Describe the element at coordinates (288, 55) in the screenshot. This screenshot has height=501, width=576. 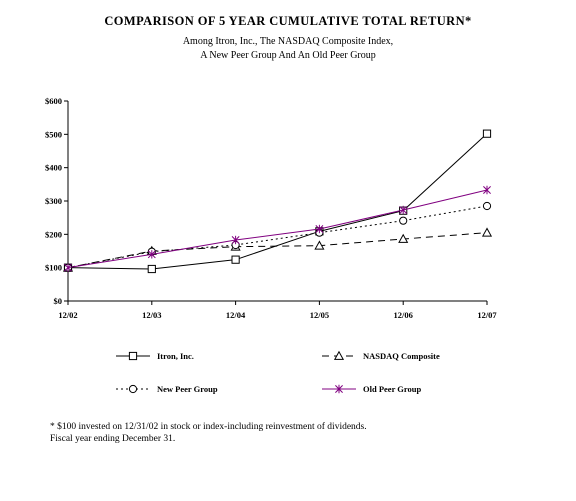
I see `chart-subtitle-line-2: A New Peer Group And An Old Peer Group` at that location.